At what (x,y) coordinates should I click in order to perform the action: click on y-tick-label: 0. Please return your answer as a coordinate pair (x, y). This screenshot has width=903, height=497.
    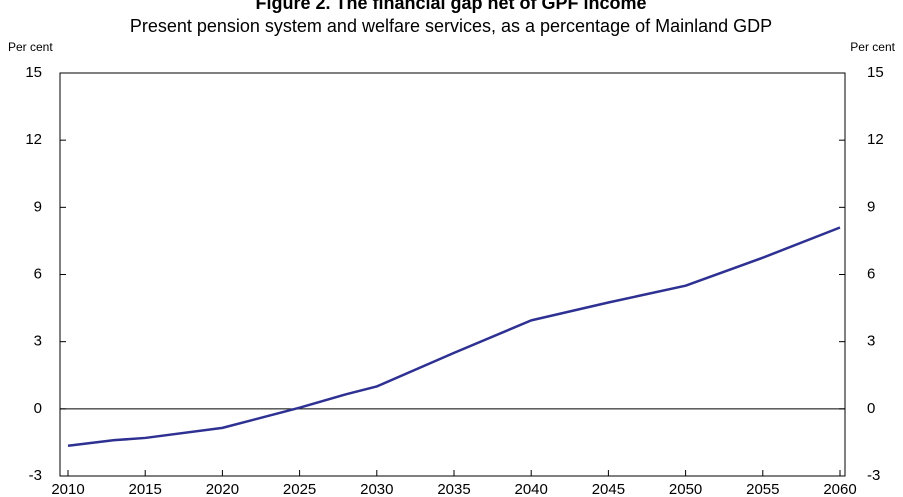
    Looking at the image, I should click on (38, 408).